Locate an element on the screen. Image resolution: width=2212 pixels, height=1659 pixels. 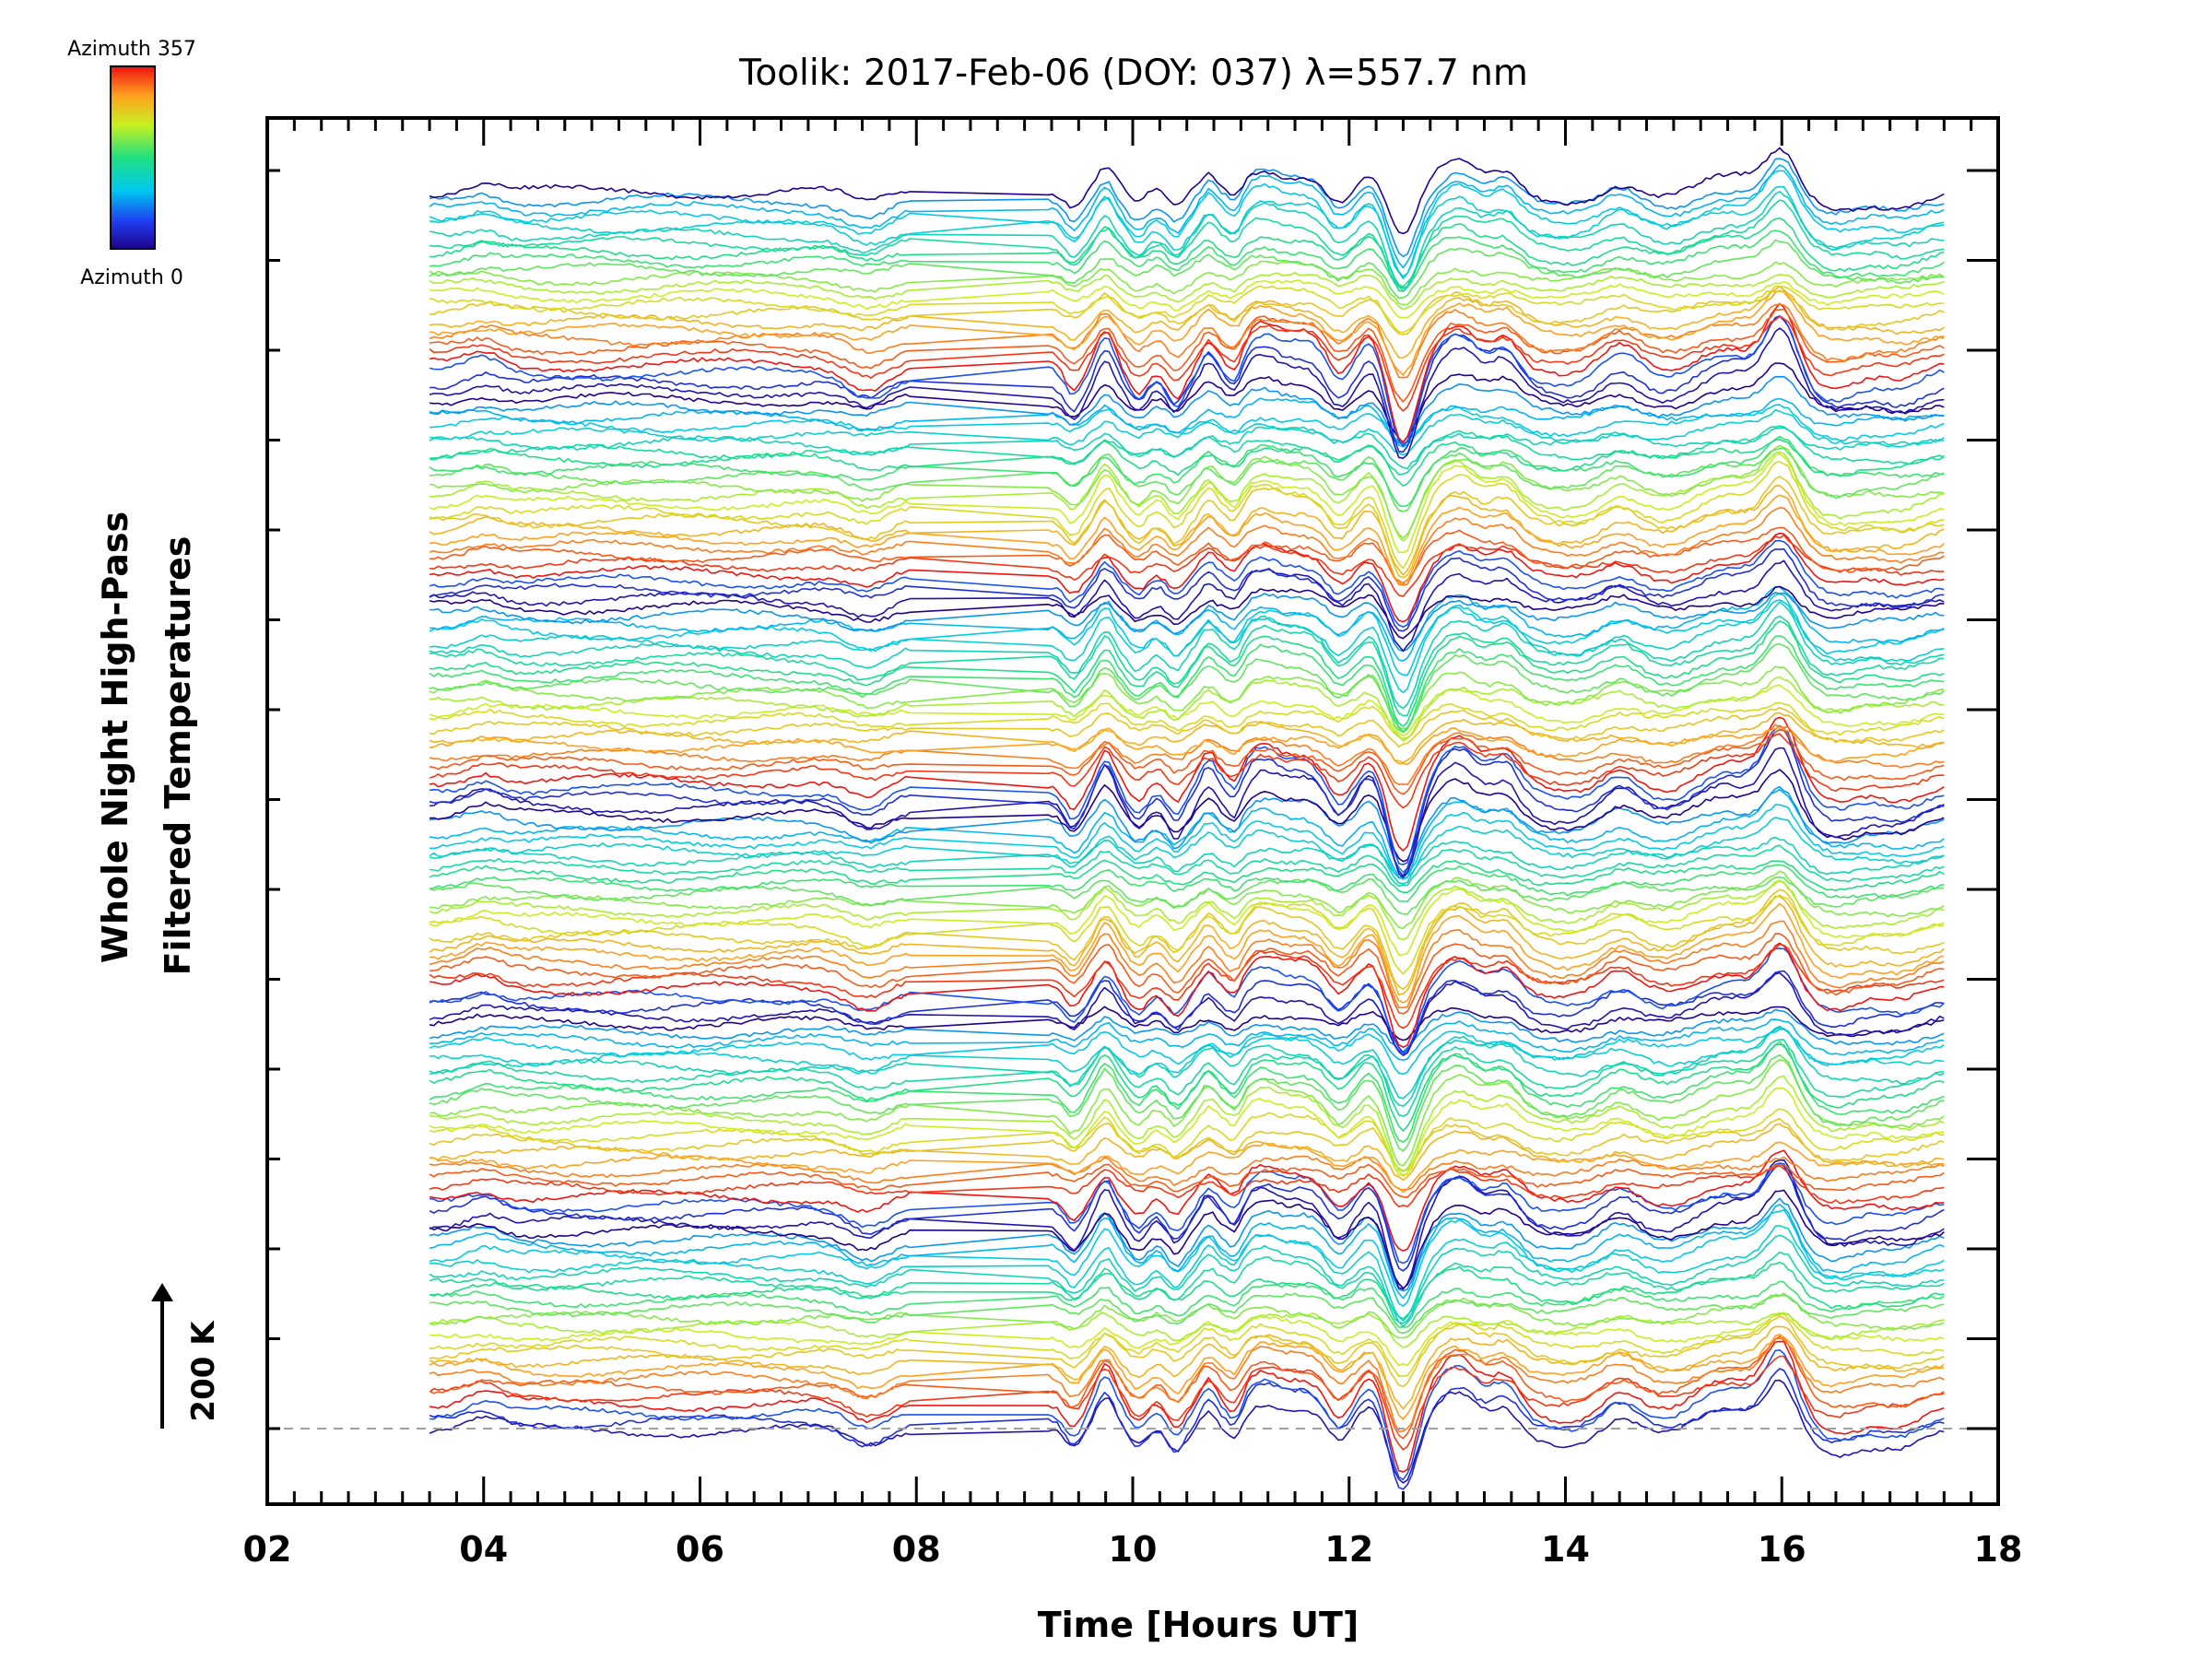
colorbar-bottom-label: Azimuth 0 is located at coordinates (131, 277).